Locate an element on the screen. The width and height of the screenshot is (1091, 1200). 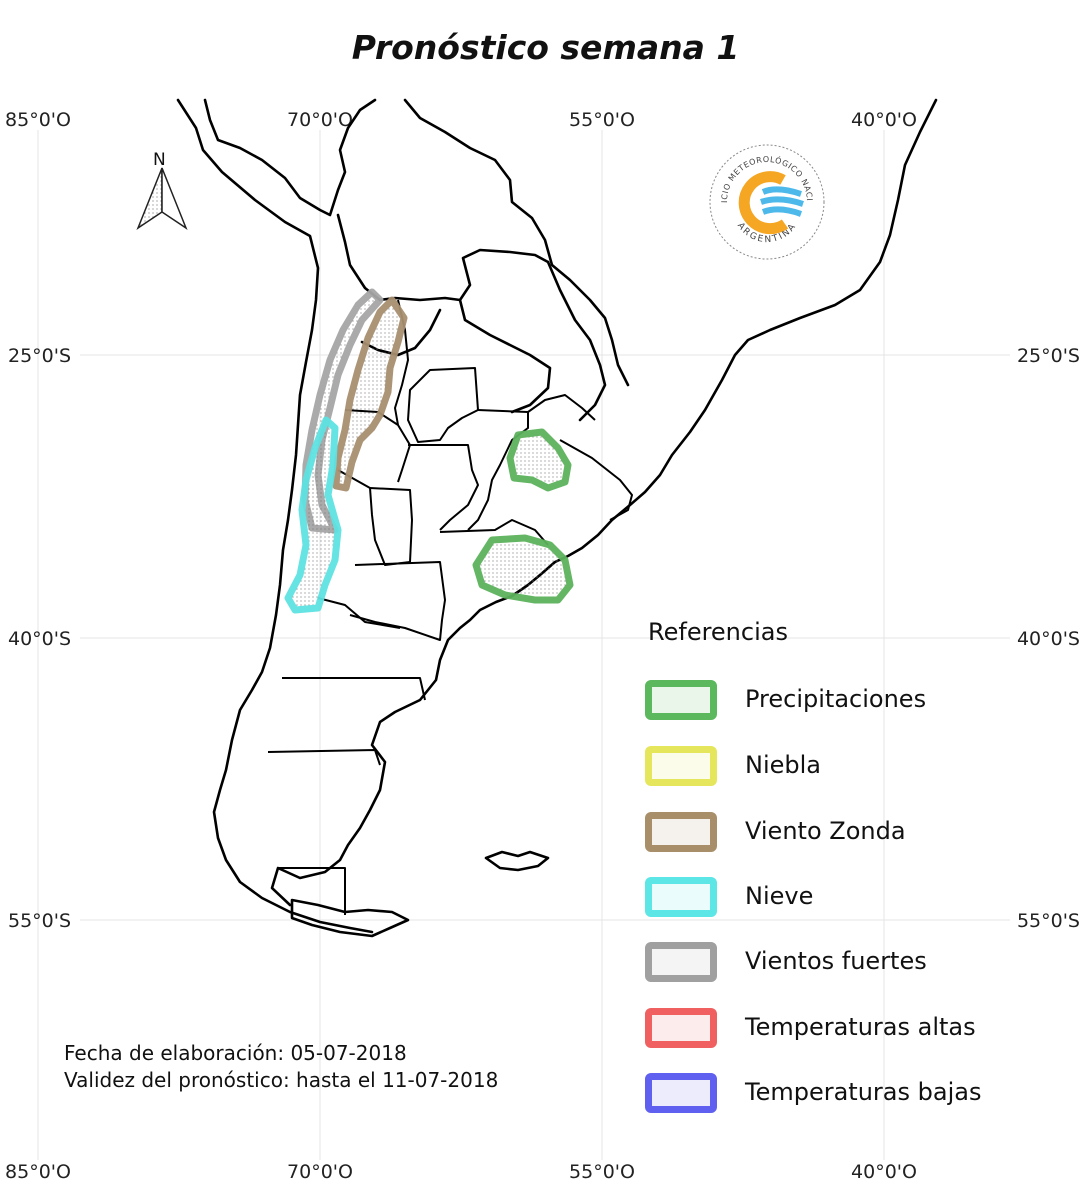
elaboration-date: Fecha de elaboración: 05-07-2018 is located at coordinates (235, 1053).